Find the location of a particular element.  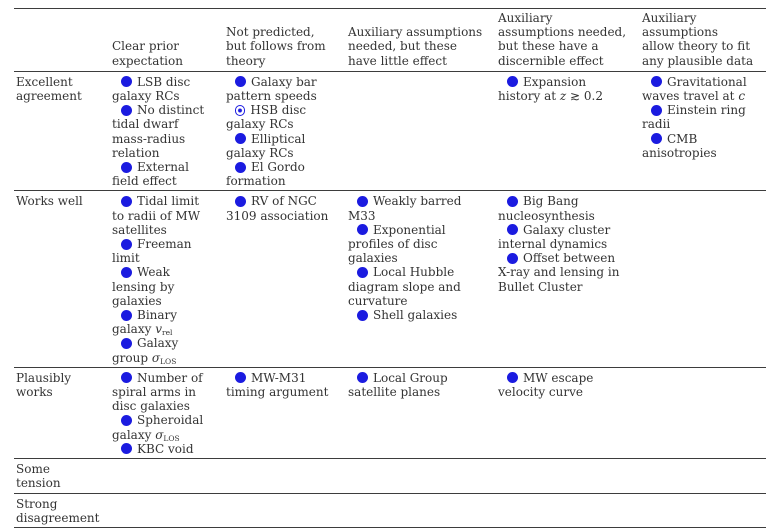

evidence-item: Galaxy group σLOS is located at coordinates (163, 350).